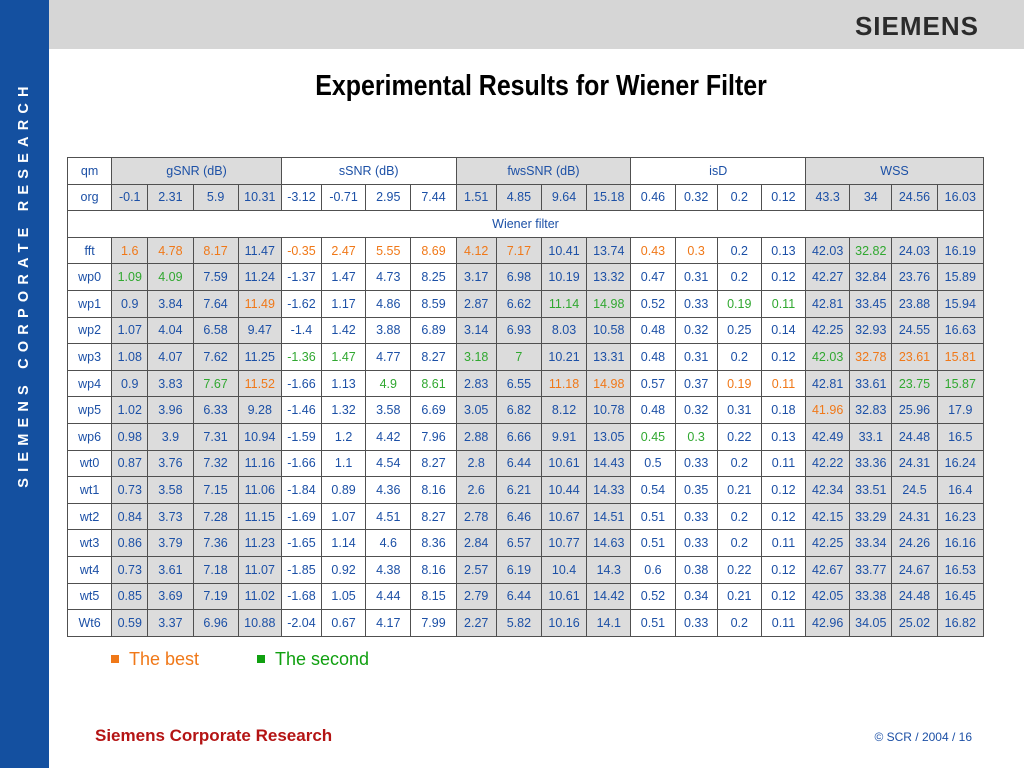 The height and width of the screenshot is (768, 1024). I want to click on table-cell: -1.62, so click(301, 303).